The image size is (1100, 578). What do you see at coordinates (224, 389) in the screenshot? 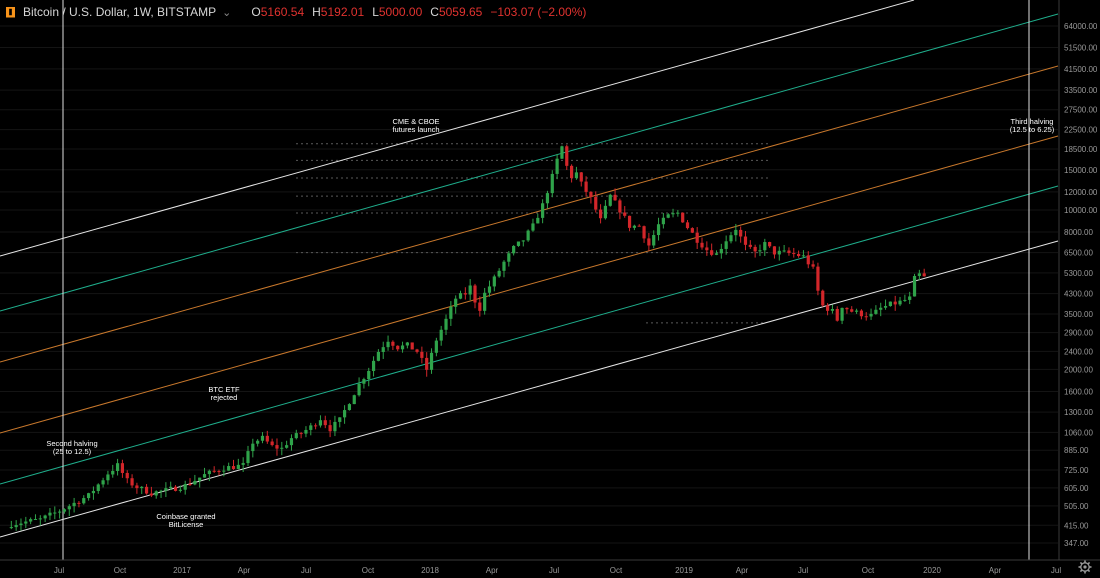
I see `annotation-line: BTC ETF` at bounding box center [224, 389].